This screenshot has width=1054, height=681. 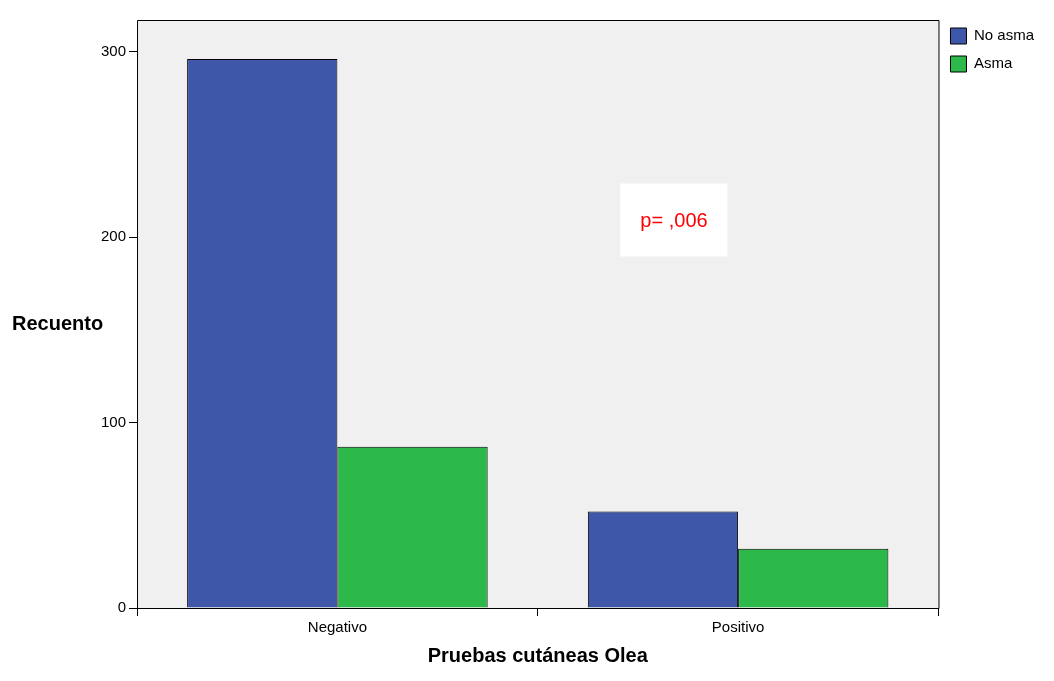 What do you see at coordinates (122, 607) in the screenshot?
I see `y-tick-label: 0` at bounding box center [122, 607].